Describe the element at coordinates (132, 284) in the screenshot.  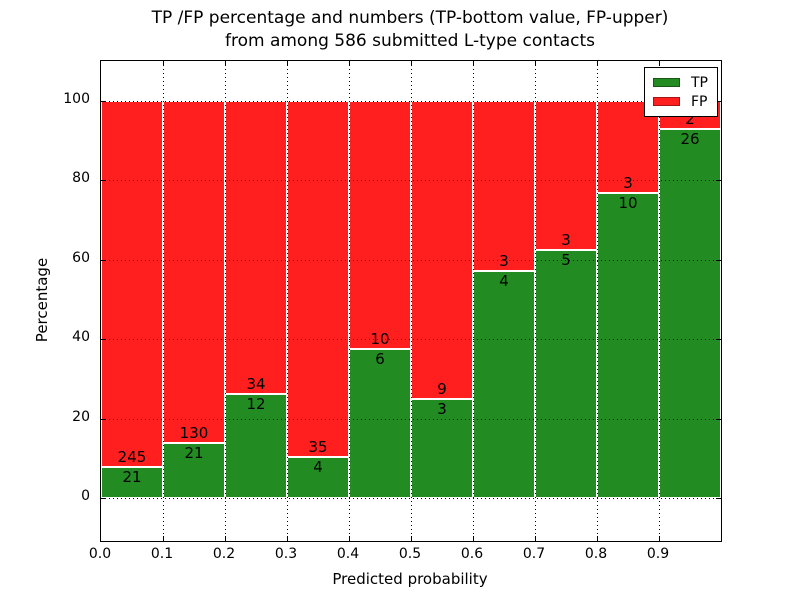
I see `bar-fp-0.0-0.1` at that location.